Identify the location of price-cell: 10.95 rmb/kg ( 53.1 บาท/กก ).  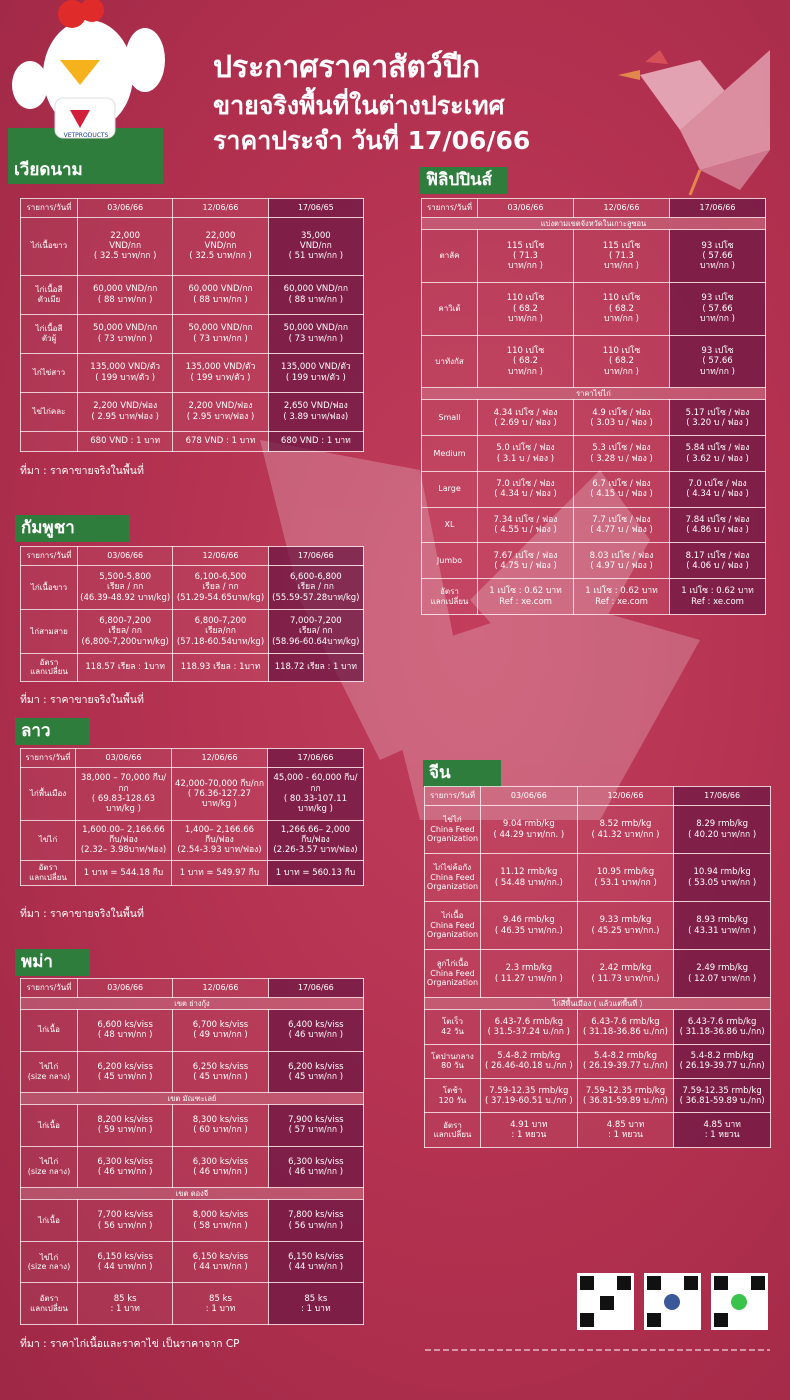
(625, 878).